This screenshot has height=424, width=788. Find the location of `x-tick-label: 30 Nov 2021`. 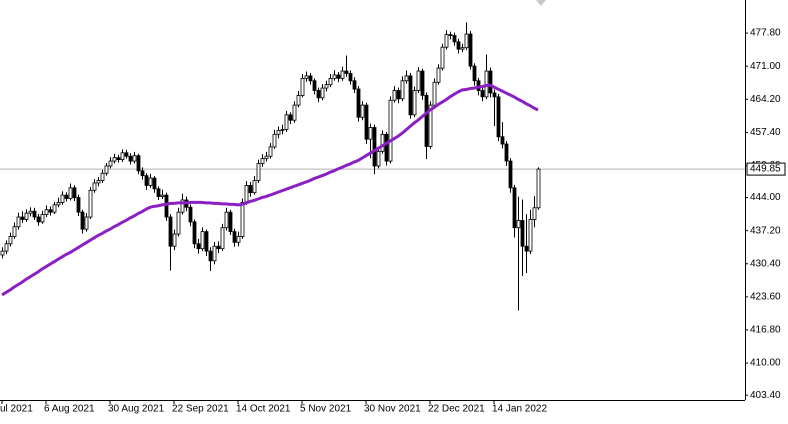

x-tick-label: 30 Nov 2021 is located at coordinates (392, 409).